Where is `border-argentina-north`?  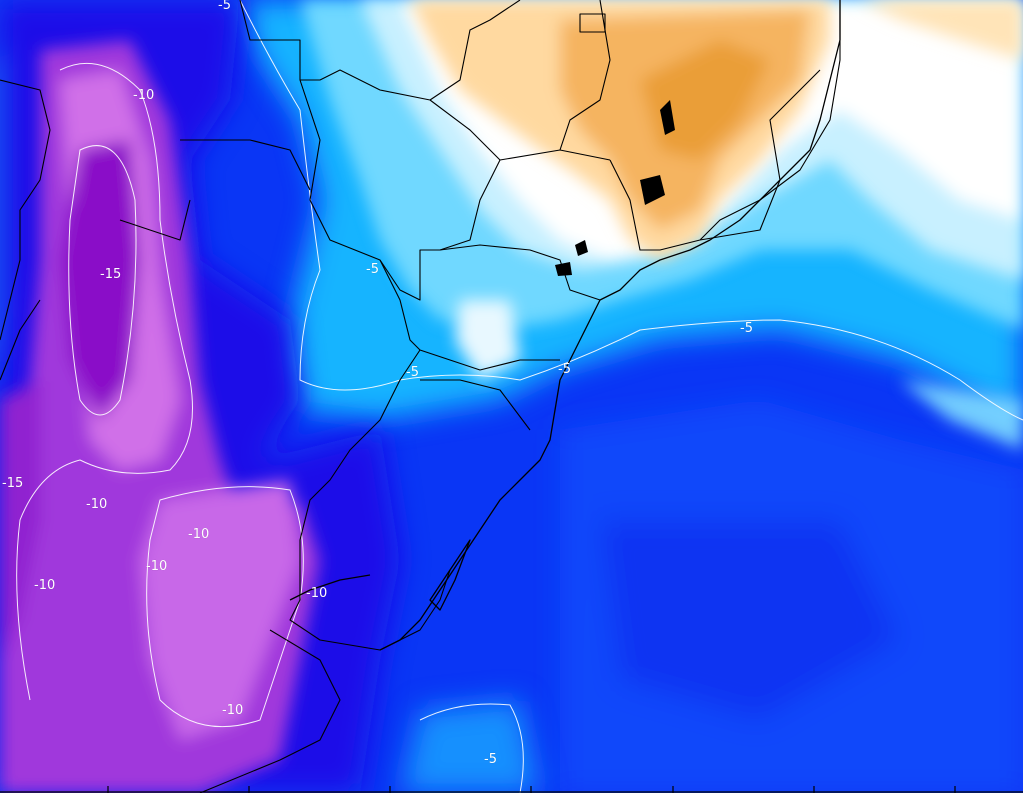 border-argentina-north is located at coordinates (245, 165).